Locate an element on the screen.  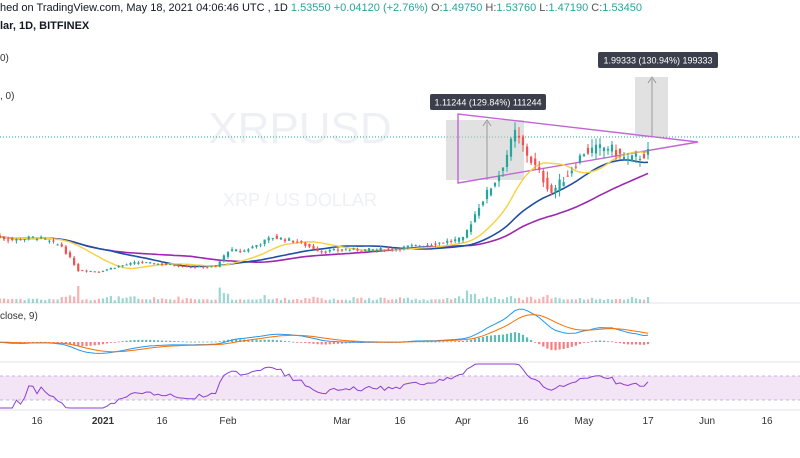
open-label: O: is located at coordinates (436, 8).